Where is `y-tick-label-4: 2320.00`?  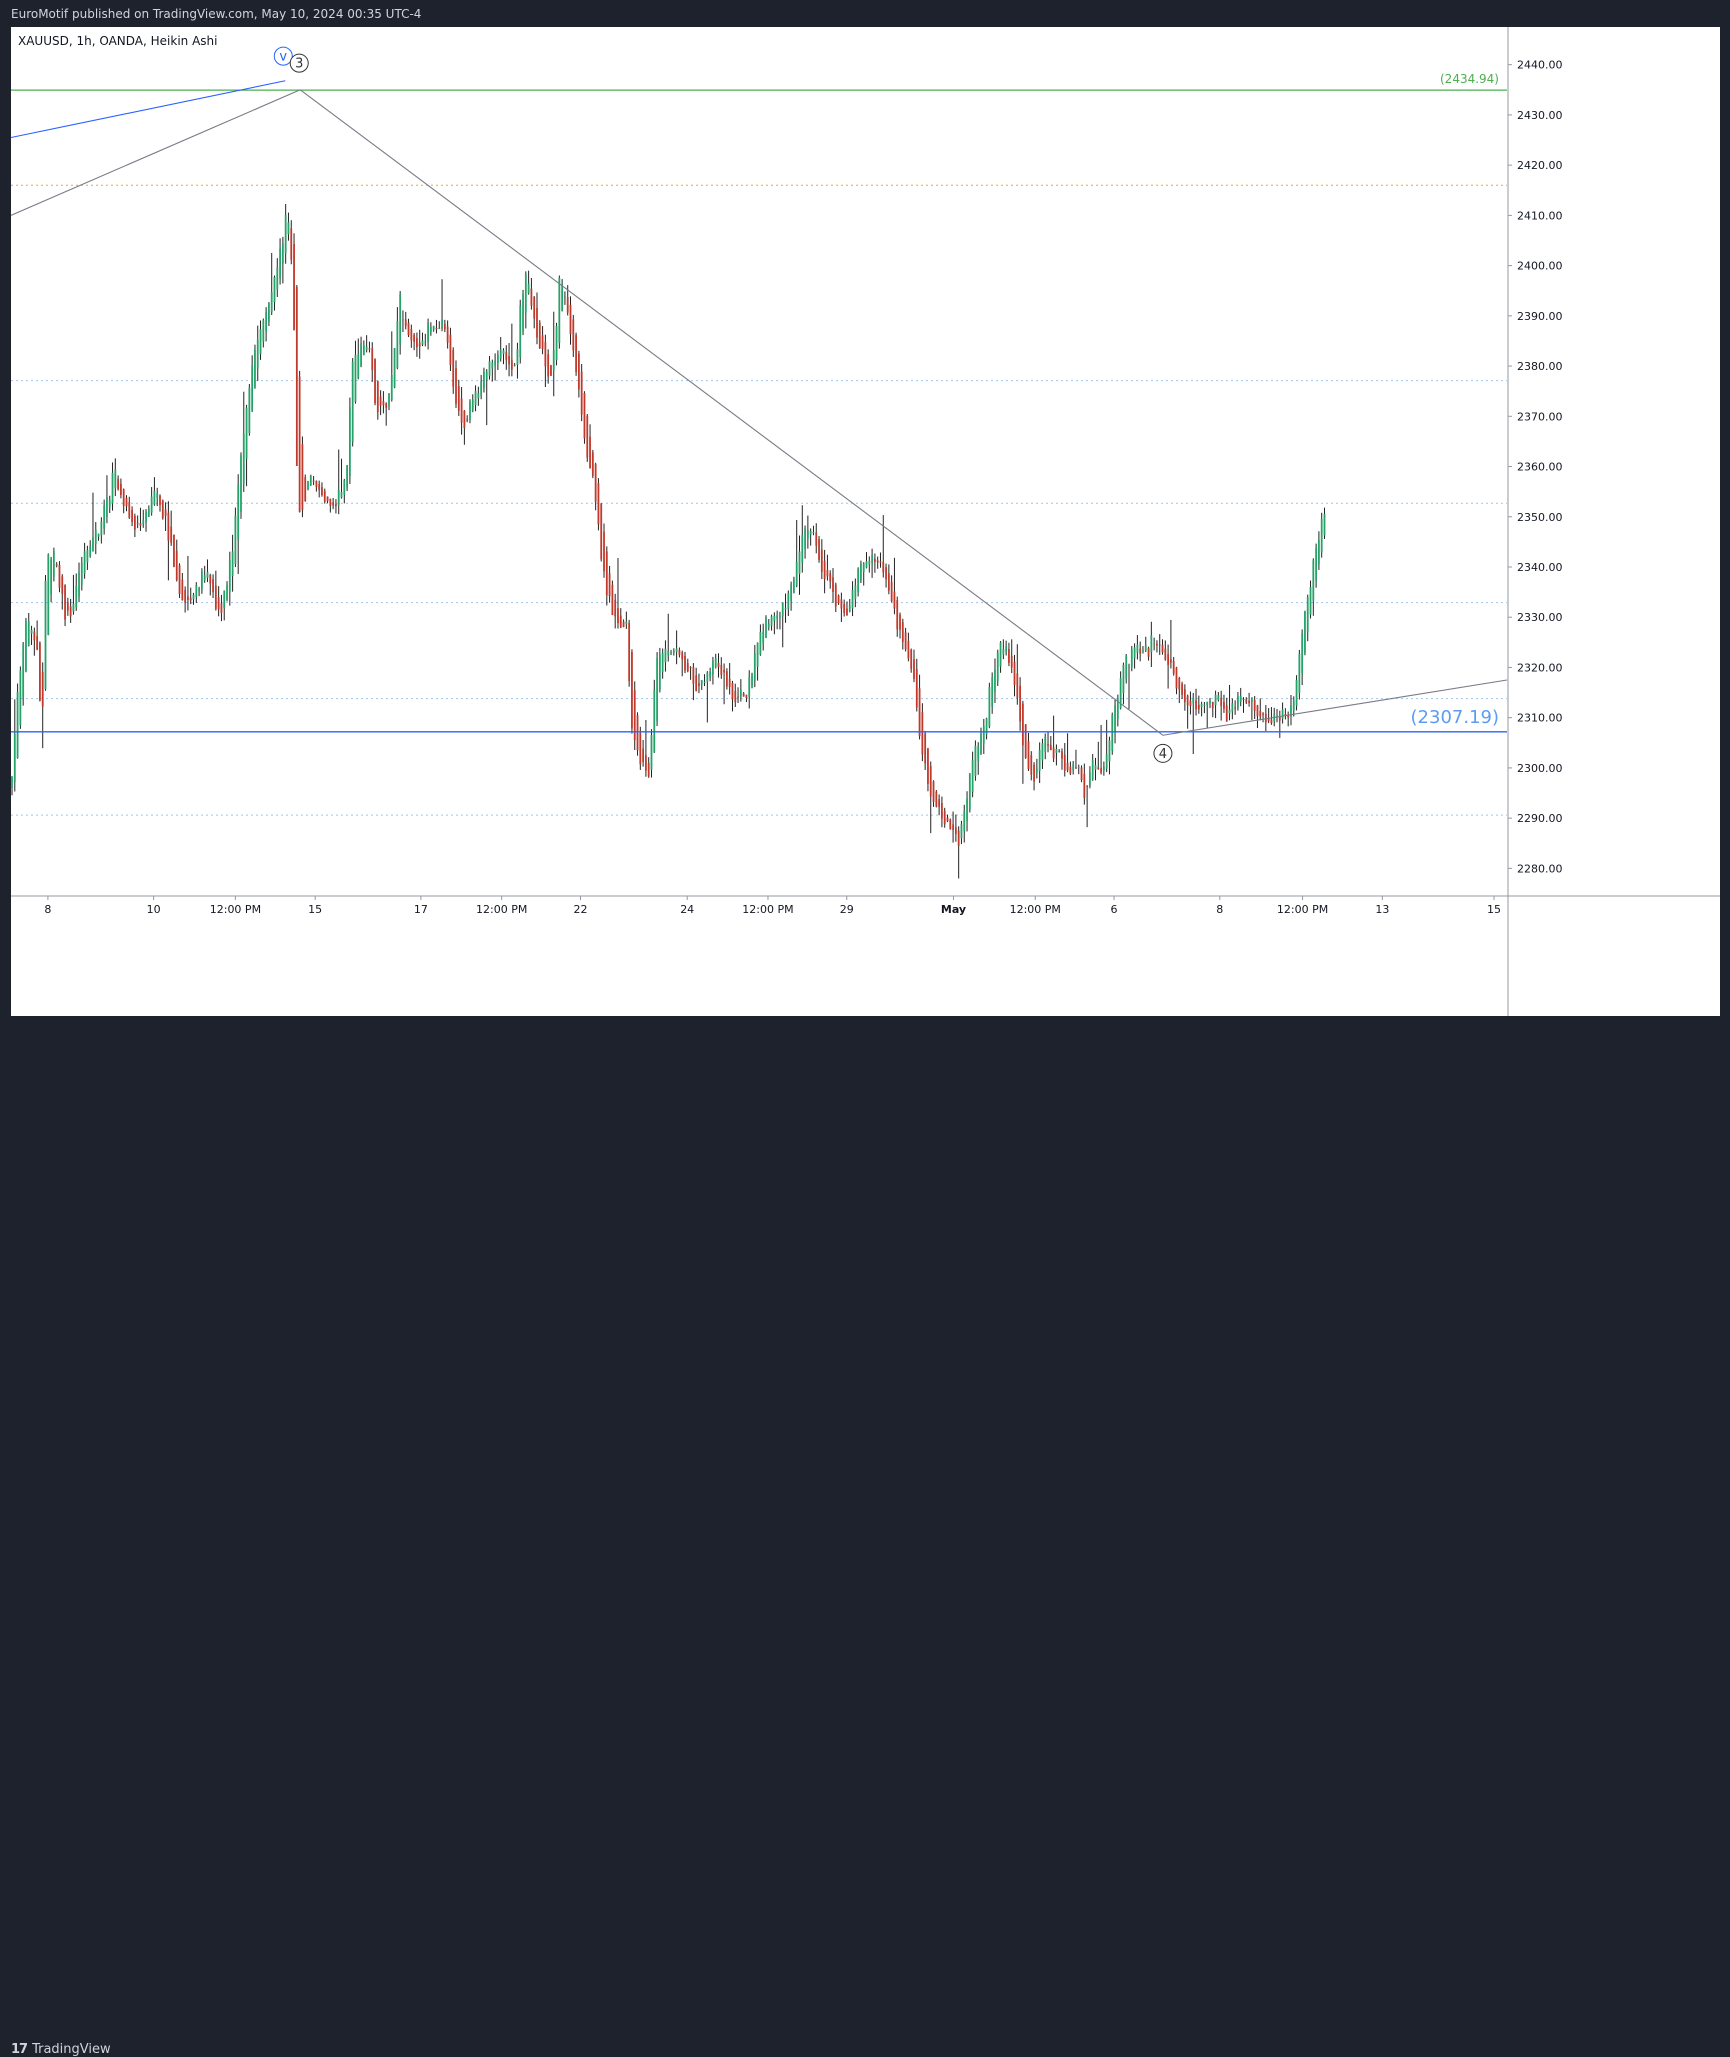
y-tick-label-4: 2320.00 is located at coordinates (1540, 667).